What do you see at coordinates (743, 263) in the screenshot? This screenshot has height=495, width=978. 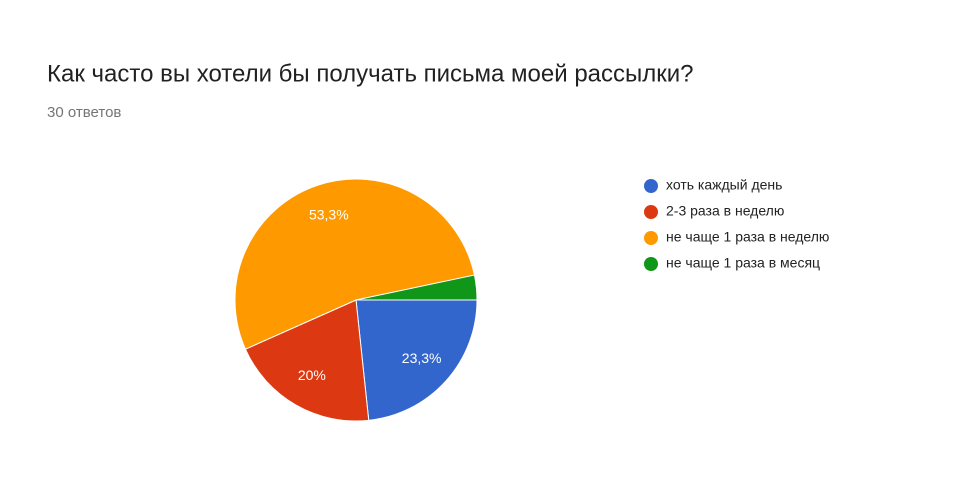 I see `legend-label: не чаще 1 раза в месяц` at bounding box center [743, 263].